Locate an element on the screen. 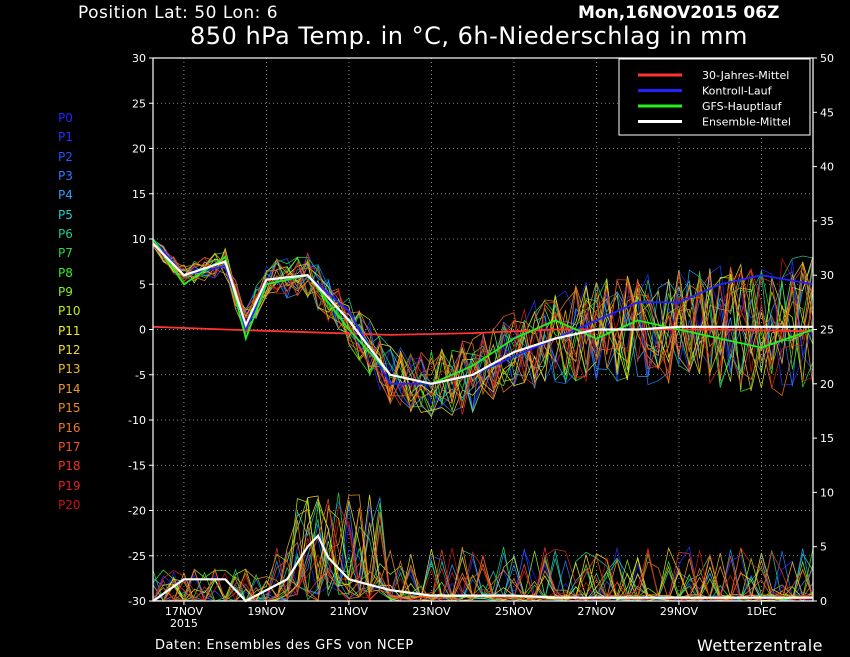 Image resolution: width=850 pixels, height=657 pixels. brand-label: Wetterzentrale is located at coordinates (760, 645).